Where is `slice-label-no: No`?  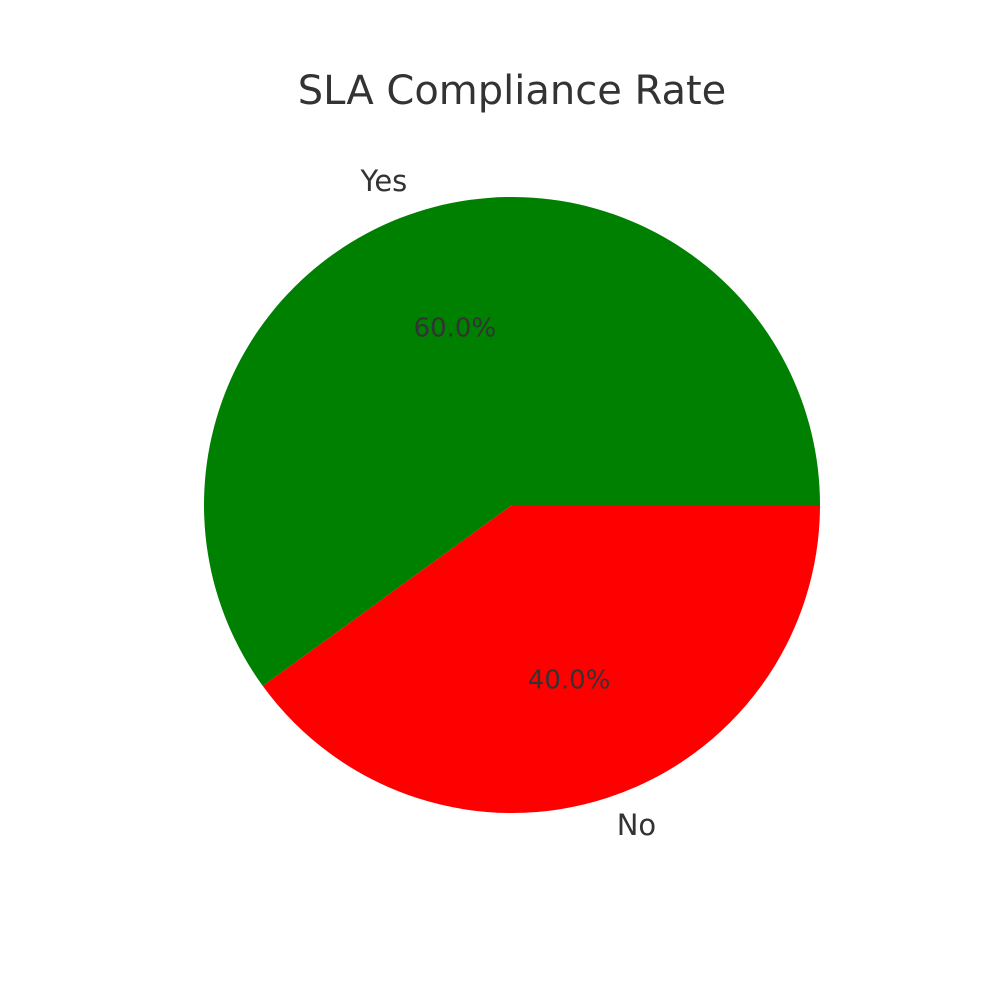 slice-label-no: No is located at coordinates (636, 825).